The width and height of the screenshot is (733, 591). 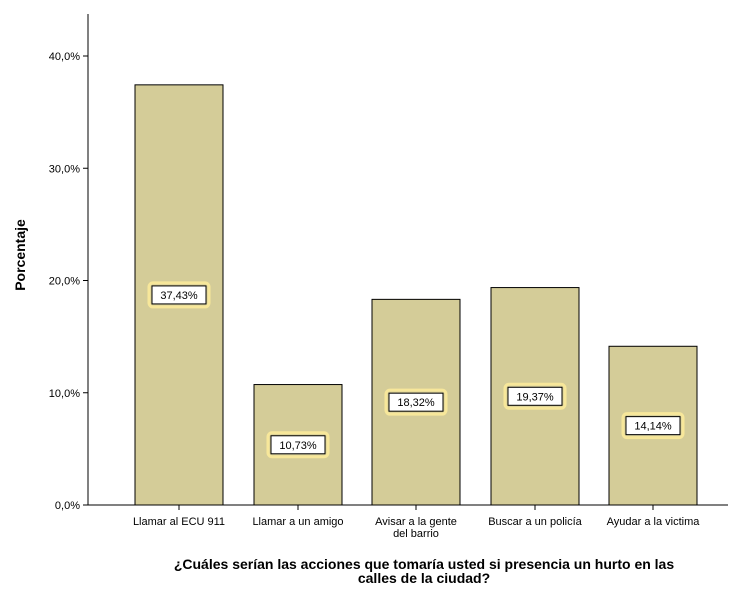 What do you see at coordinates (64, 282) in the screenshot?
I see `y-tick-label: 20,0%` at bounding box center [64, 282].